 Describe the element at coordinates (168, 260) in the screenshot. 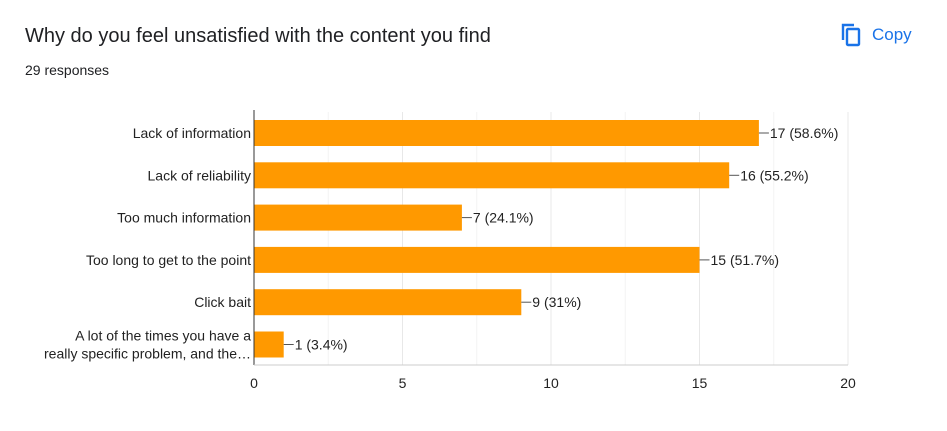

I see `category-label: Too long to get to the point` at that location.